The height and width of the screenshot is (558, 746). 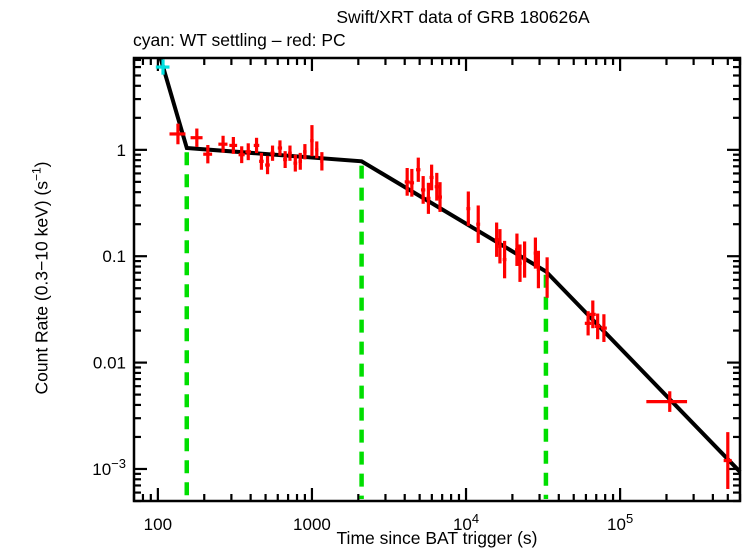 I want to click on x-axis-label: Time since BAT trigger (s), so click(x=437, y=538).